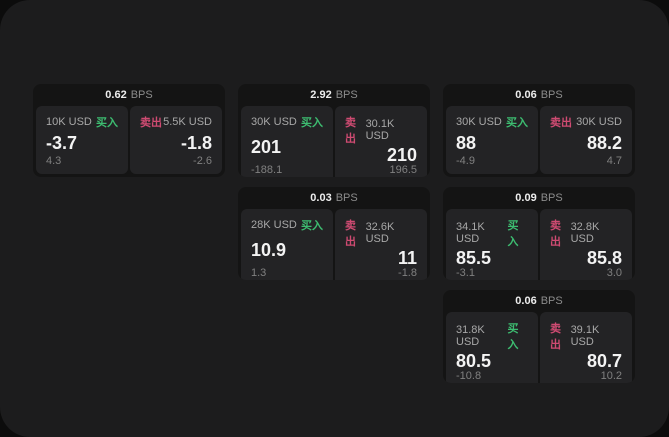 This screenshot has height=437, width=669. I want to click on card-body: 30K USD 买入 88 -4.9 卖出 30K USD 88.2 4.7, so click(539, 141).